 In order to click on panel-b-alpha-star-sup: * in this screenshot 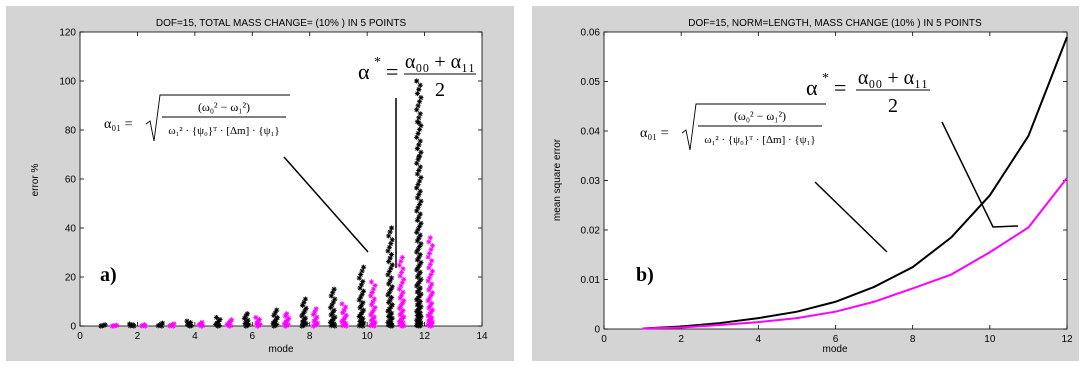, I will do `click(825, 78)`.